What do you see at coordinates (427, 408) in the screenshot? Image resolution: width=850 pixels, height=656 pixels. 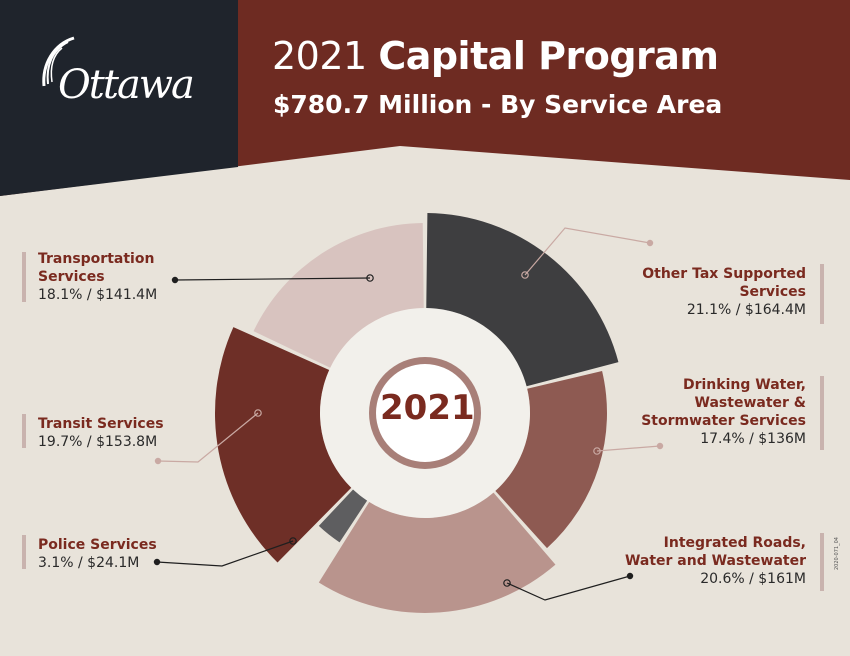 I see `chart-center-label: 2021` at bounding box center [427, 408].